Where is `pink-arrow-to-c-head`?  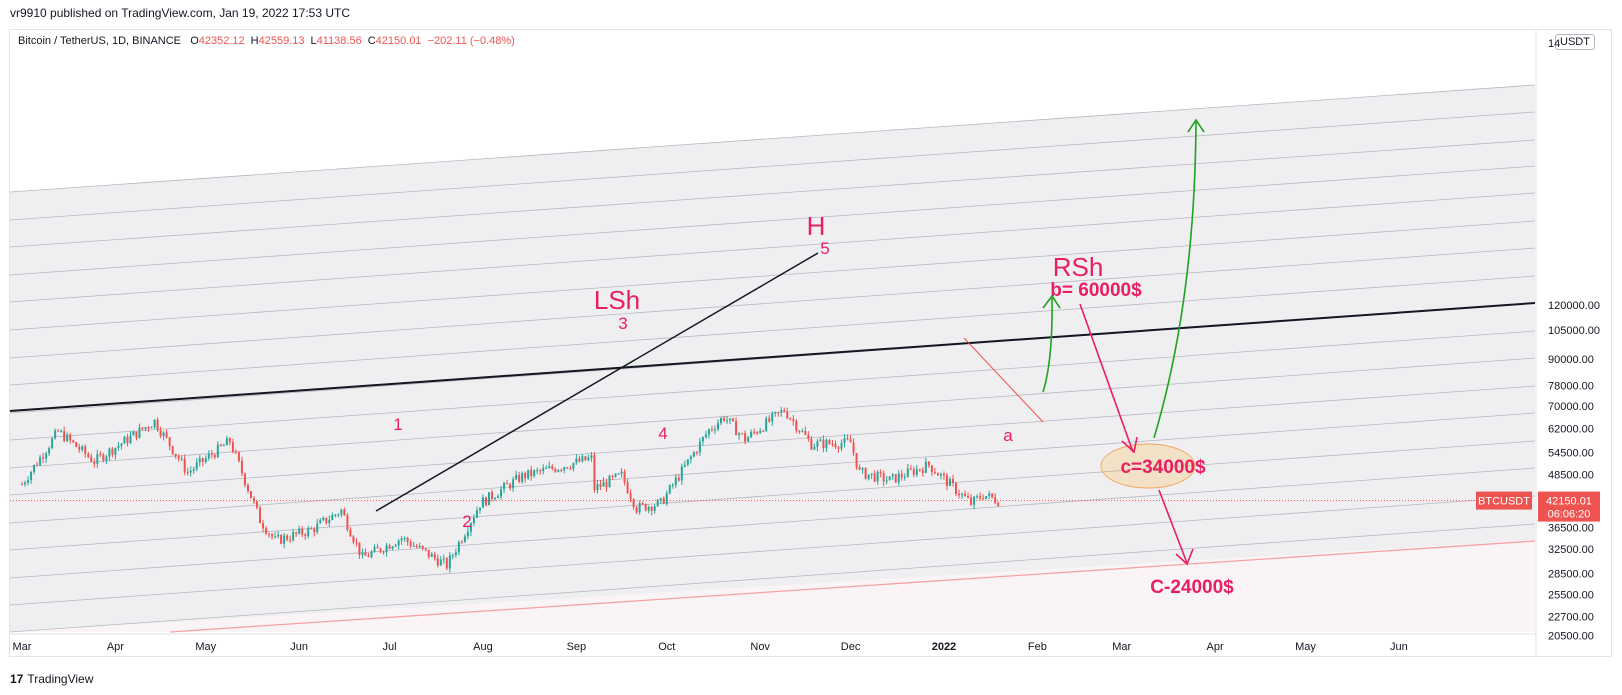
pink-arrow-to-c-head is located at coordinates (1129, 445).